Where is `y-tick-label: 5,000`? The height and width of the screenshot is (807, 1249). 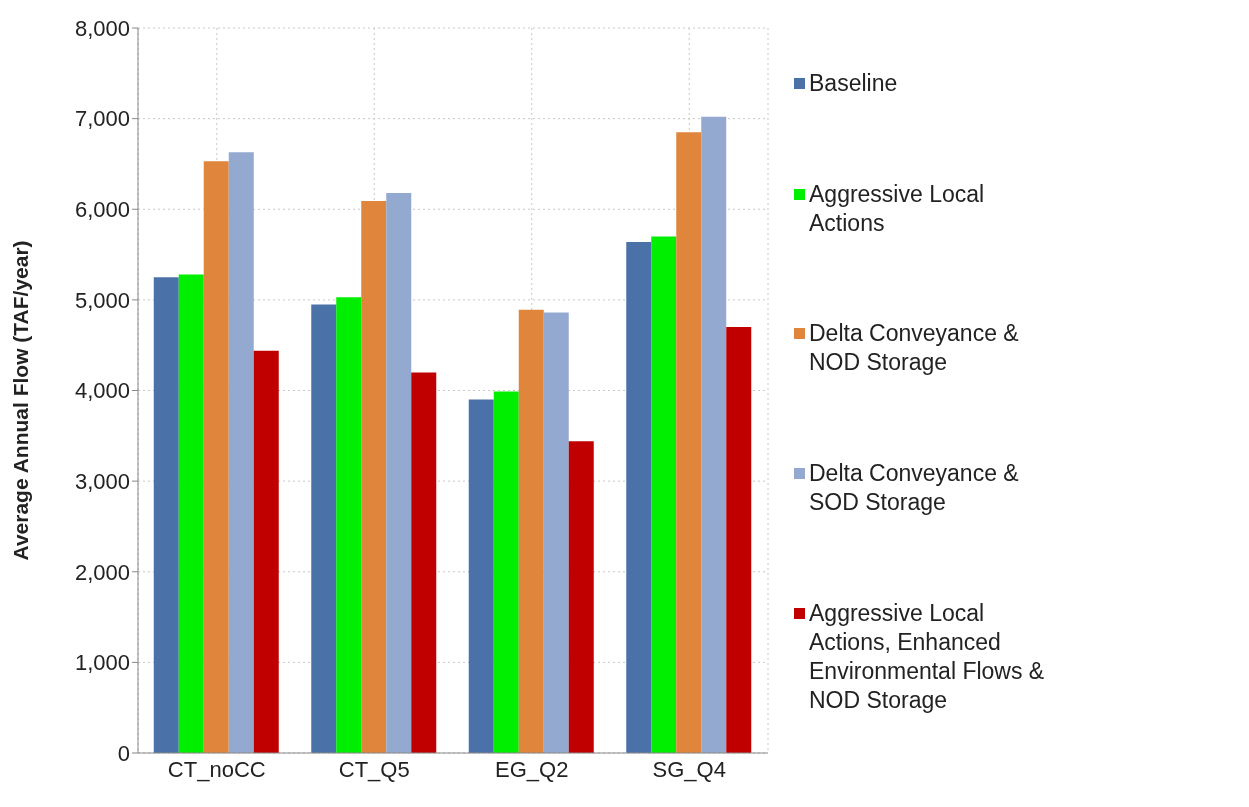
y-tick-label: 5,000 is located at coordinates (102, 300).